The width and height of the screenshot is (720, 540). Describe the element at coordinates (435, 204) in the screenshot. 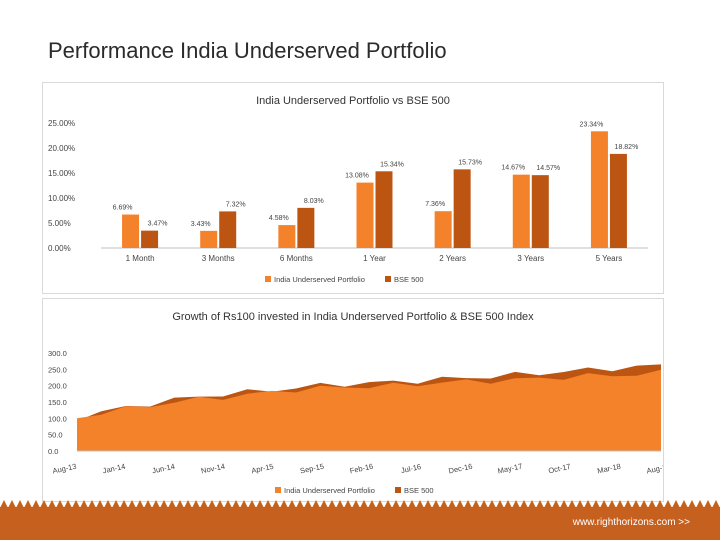

I see `bar-data-label: 7.36%` at that location.